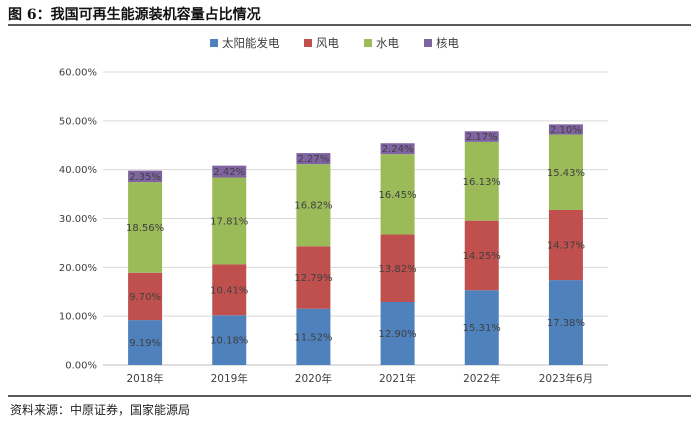 Image resolution: width=699 pixels, height=423 pixels. I want to click on data-label: 18.56%, so click(145, 228).